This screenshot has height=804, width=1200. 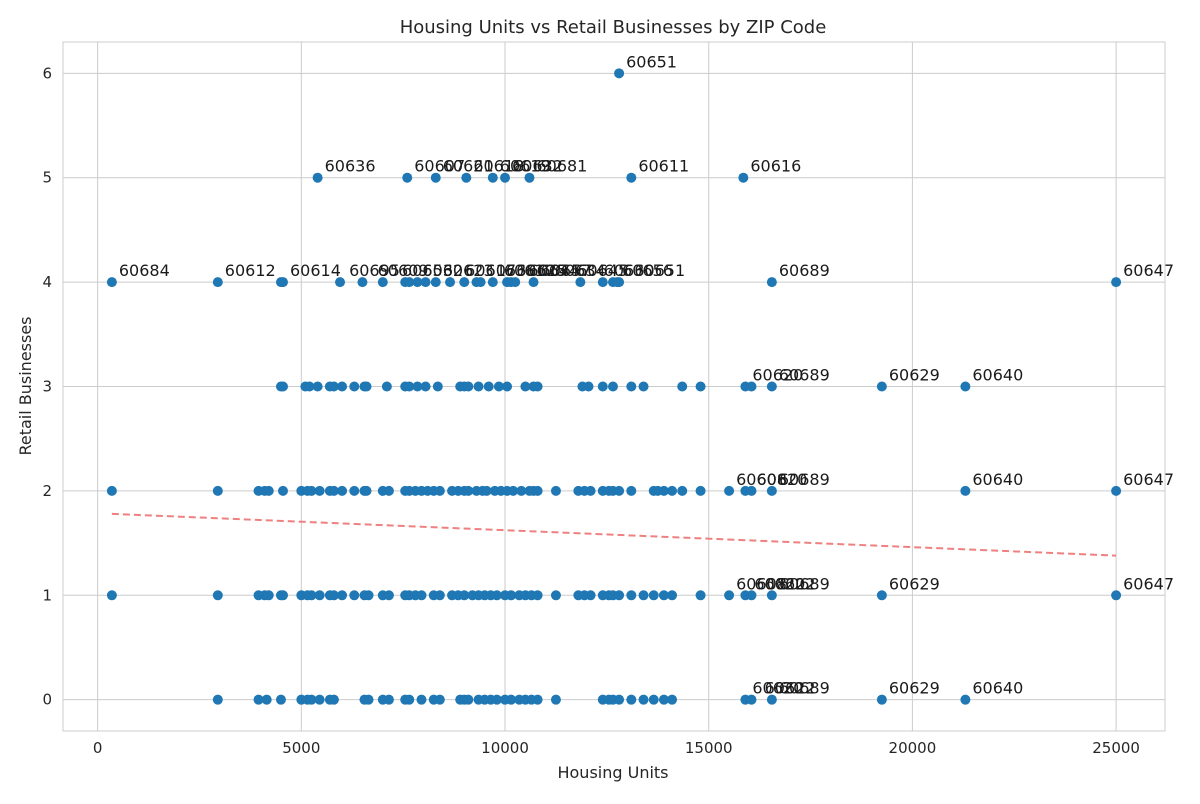 What do you see at coordinates (913, 748) in the screenshot?
I see `x-tick-label: 20000` at bounding box center [913, 748].